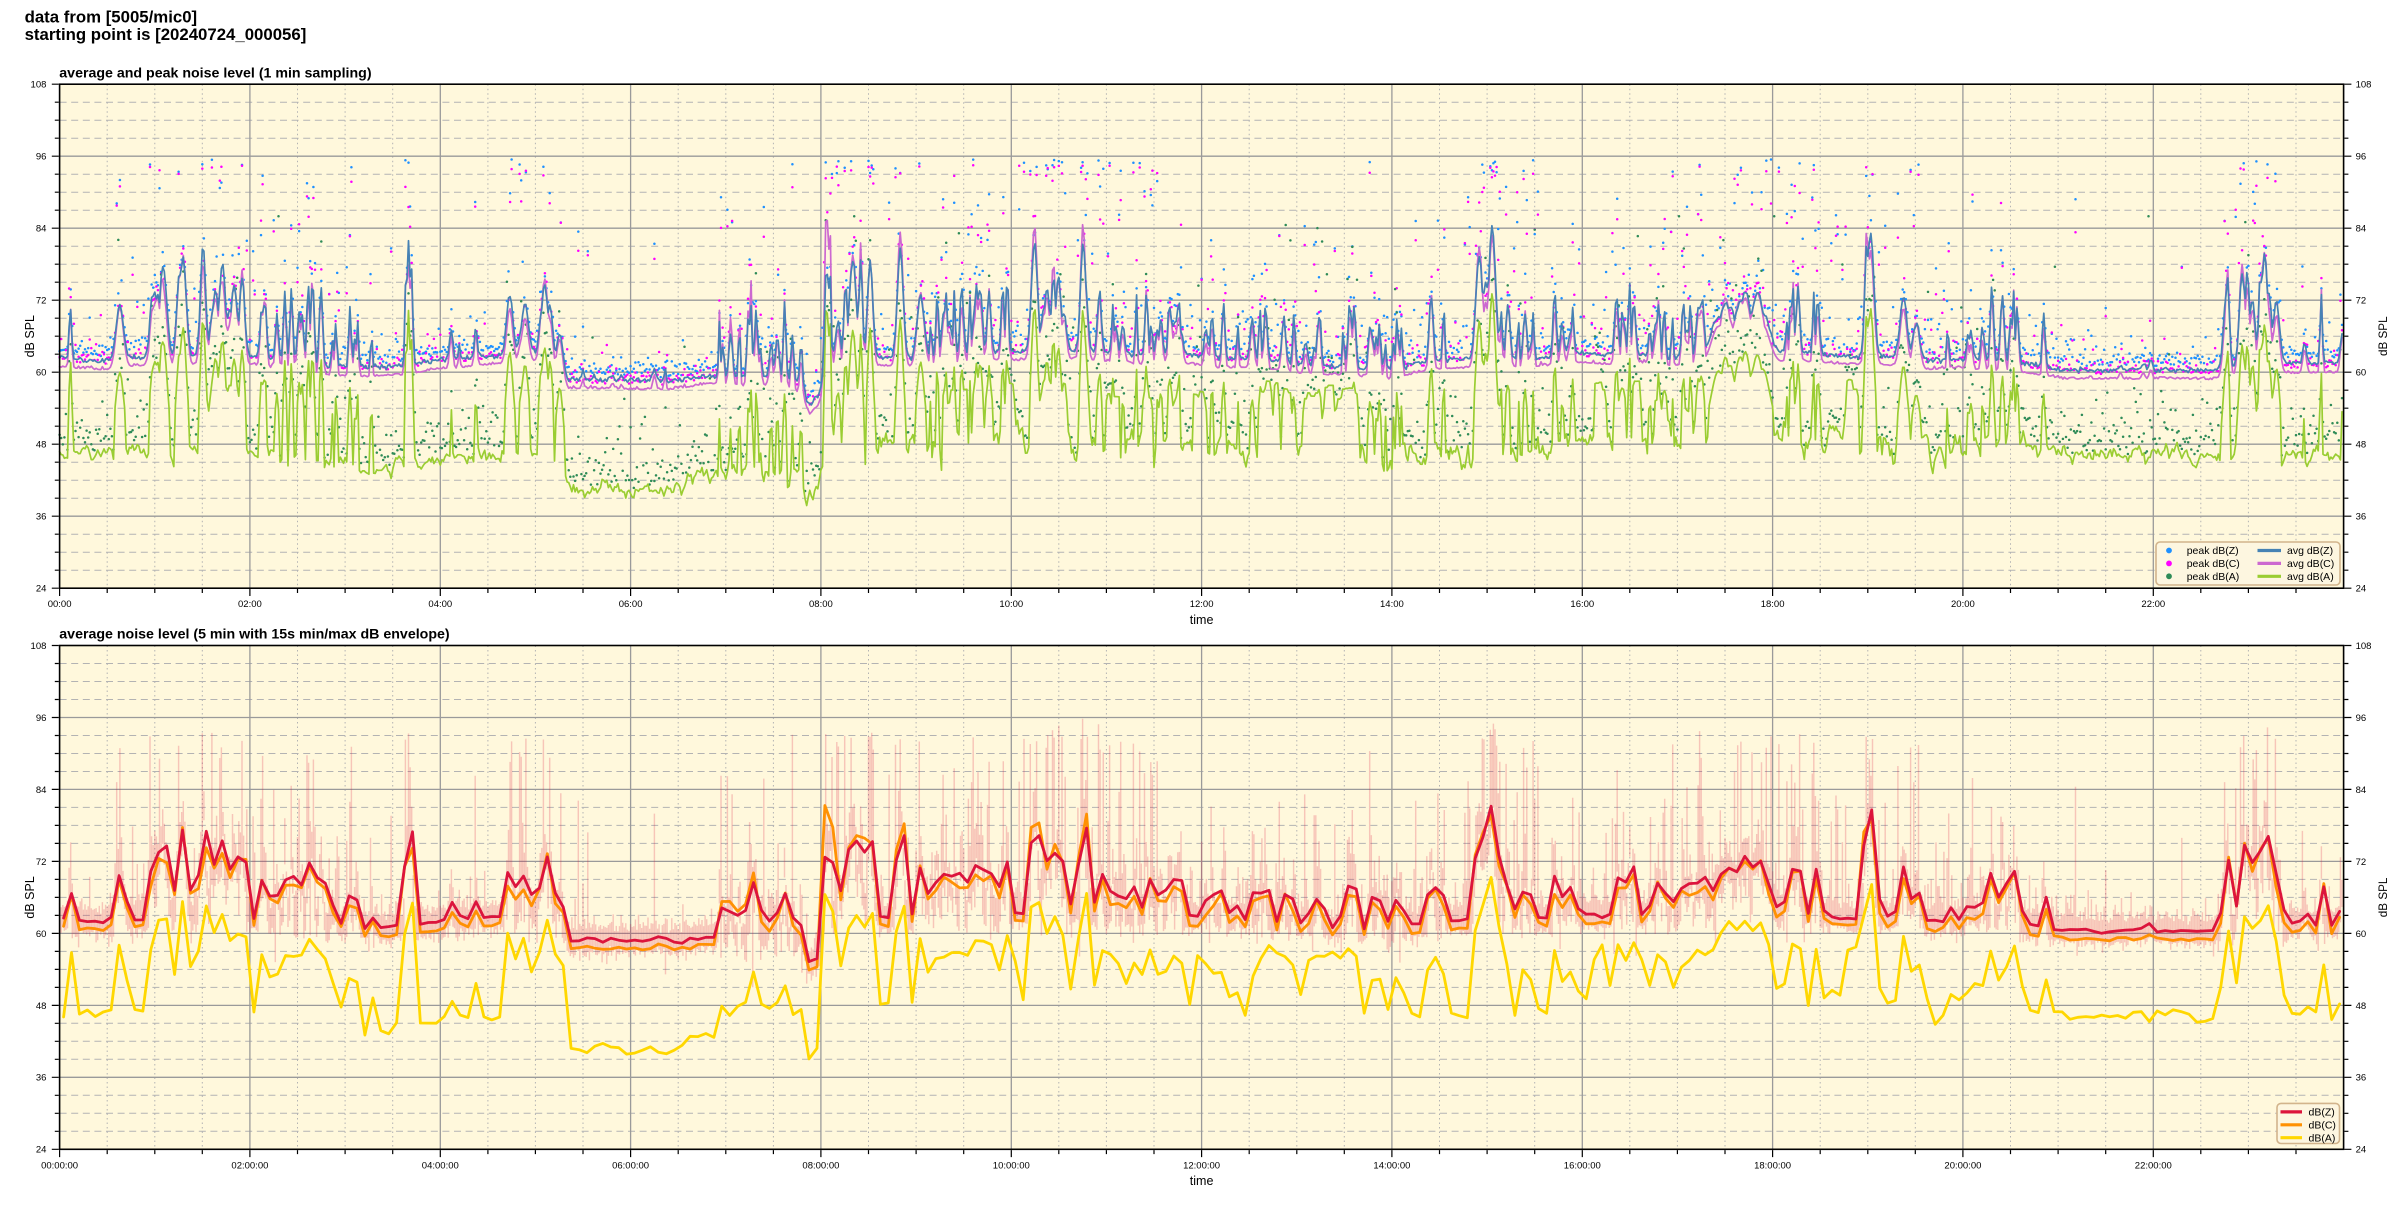  I want to click on svg-text: 16:00, so click(1582, 604).